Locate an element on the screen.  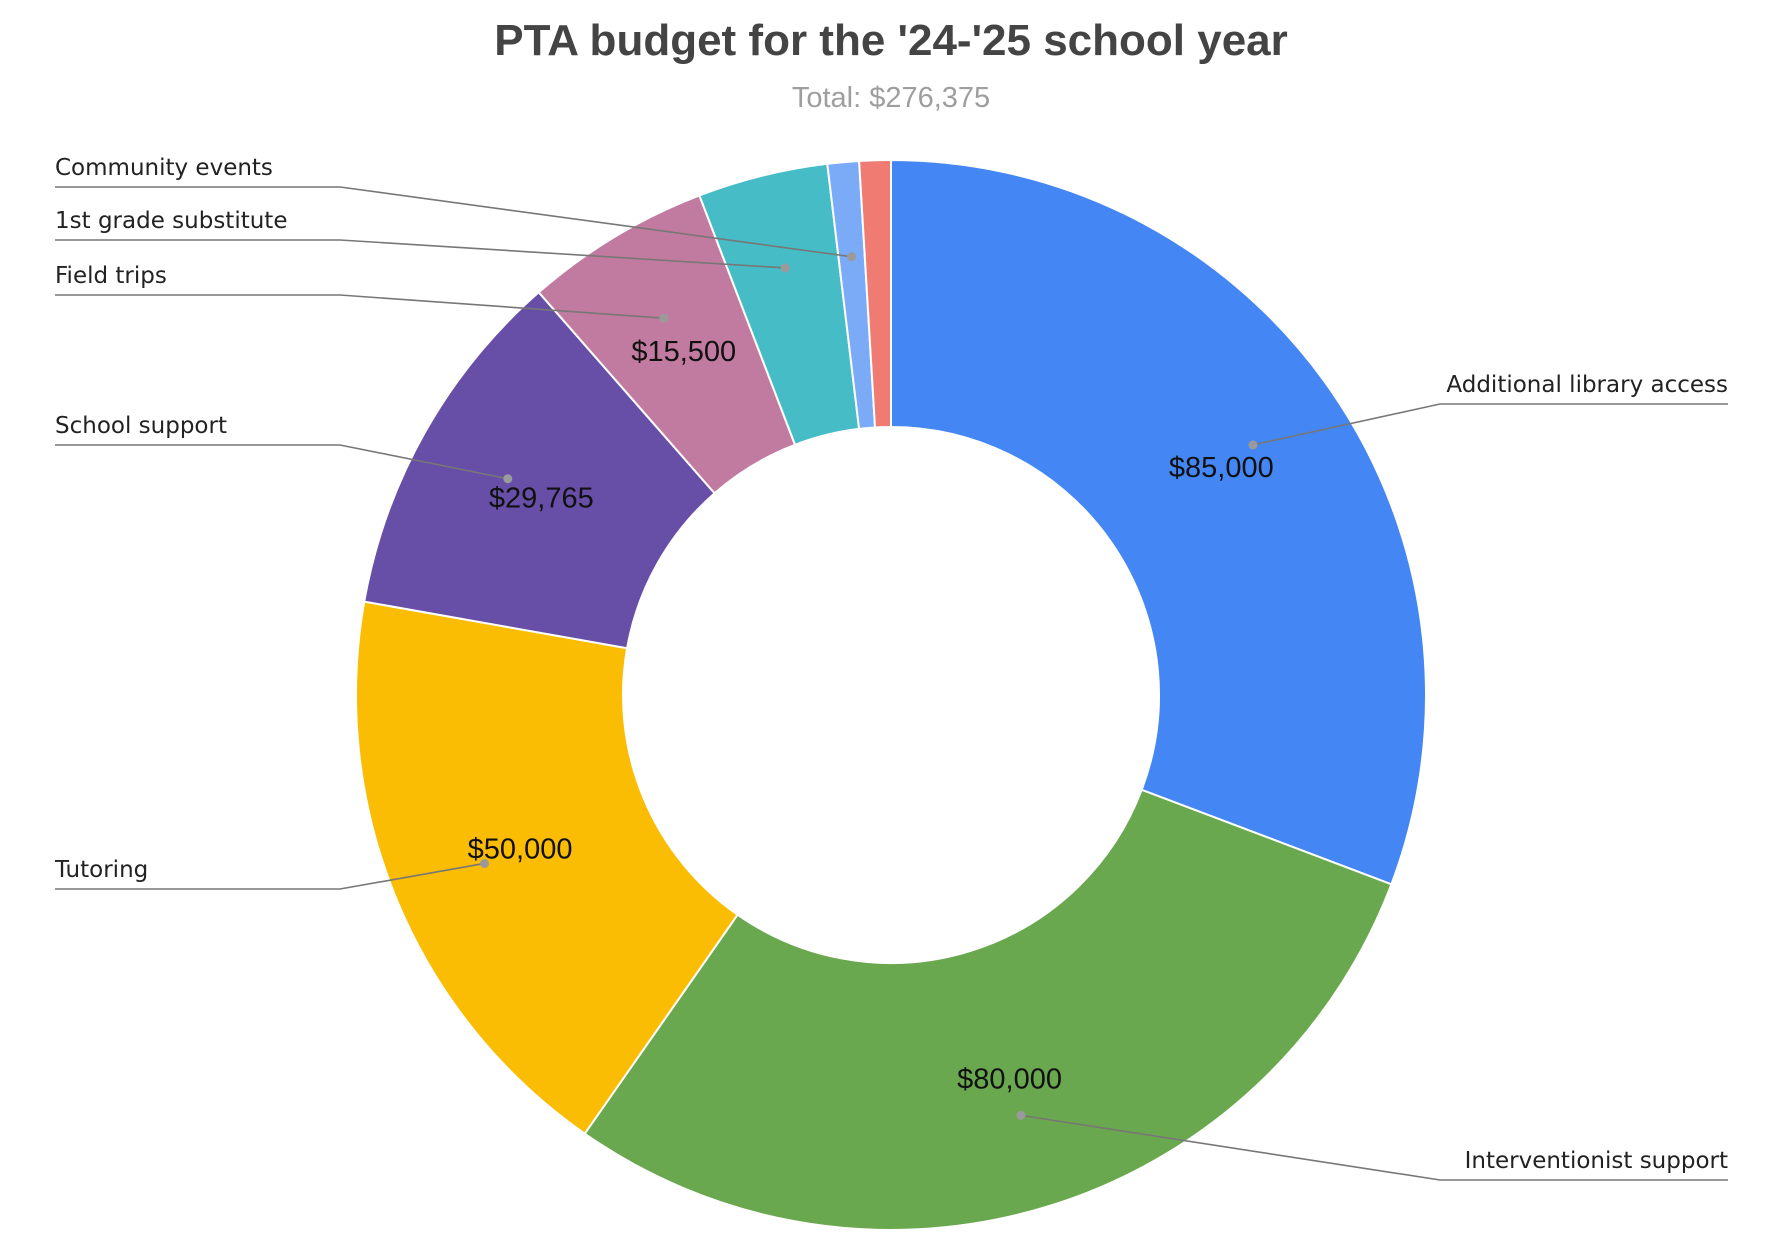
chart-title: PTA budget for the '24-'25 school year is located at coordinates (891, 40).